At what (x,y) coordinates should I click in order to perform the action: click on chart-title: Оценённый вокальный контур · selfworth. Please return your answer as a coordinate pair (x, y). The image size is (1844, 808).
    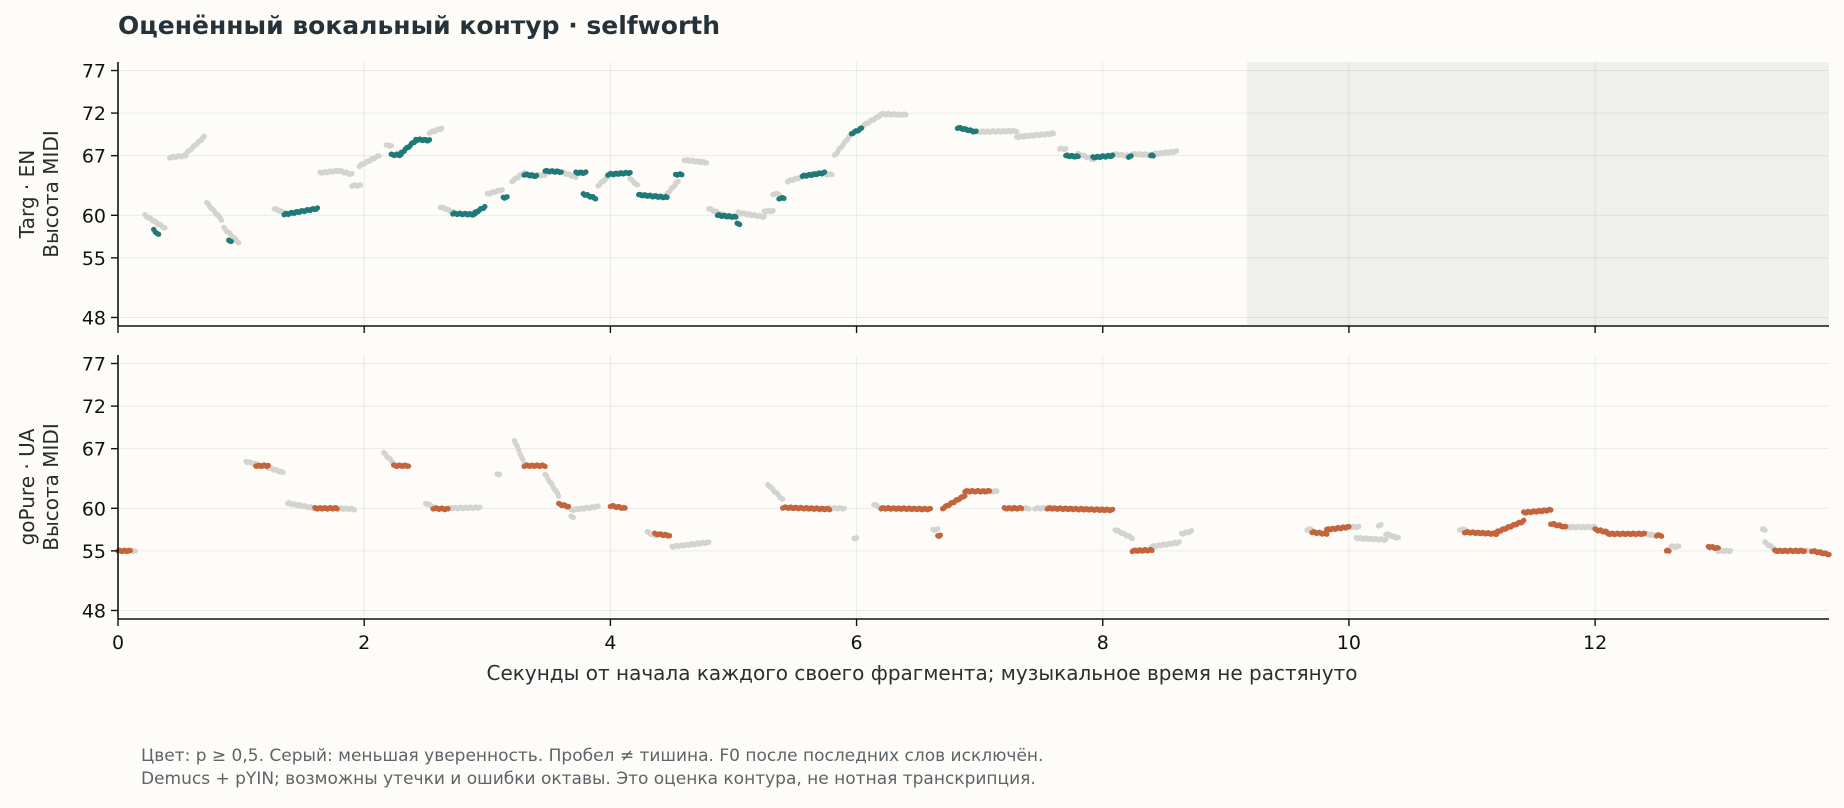
    Looking at the image, I should click on (419, 25).